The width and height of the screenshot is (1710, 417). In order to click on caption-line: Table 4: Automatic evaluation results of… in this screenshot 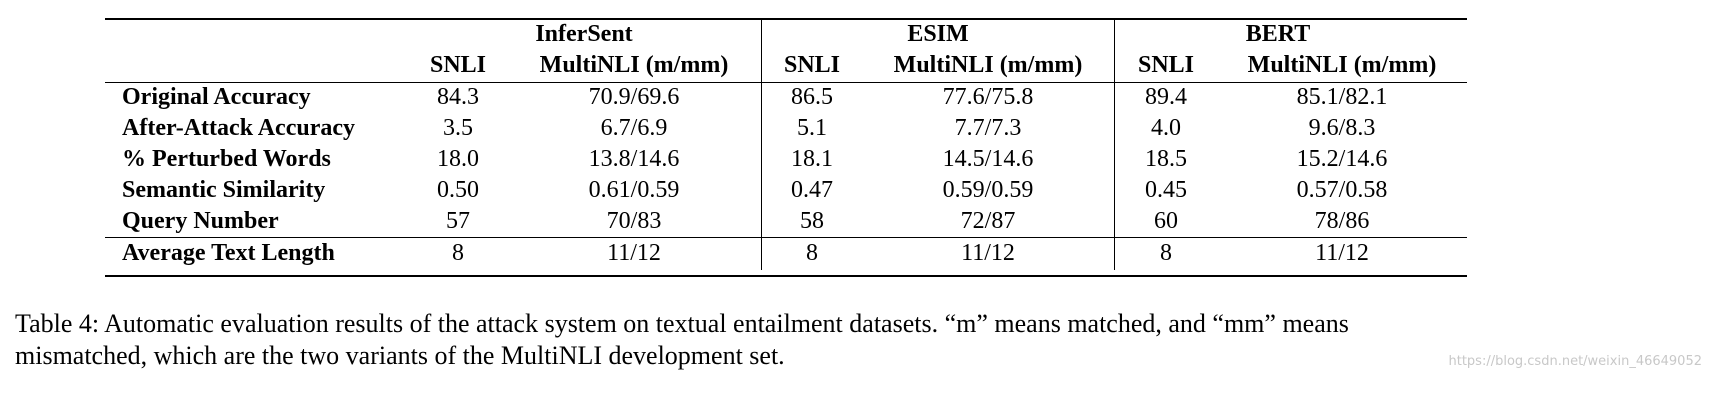, I will do `click(682, 323)`.